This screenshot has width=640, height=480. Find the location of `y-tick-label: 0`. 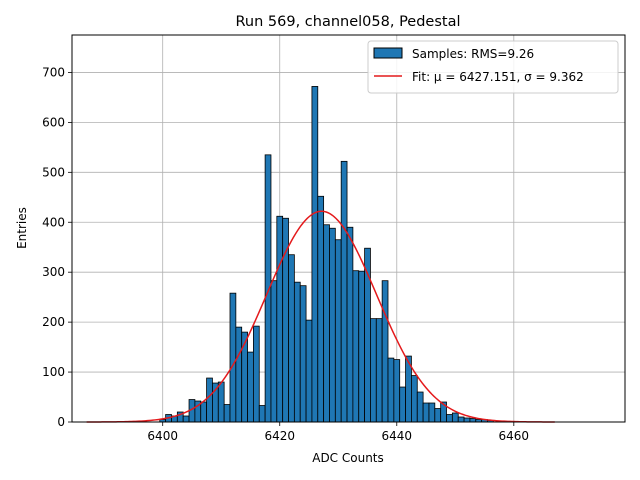

y-tick-label: 0 is located at coordinates (61, 422).